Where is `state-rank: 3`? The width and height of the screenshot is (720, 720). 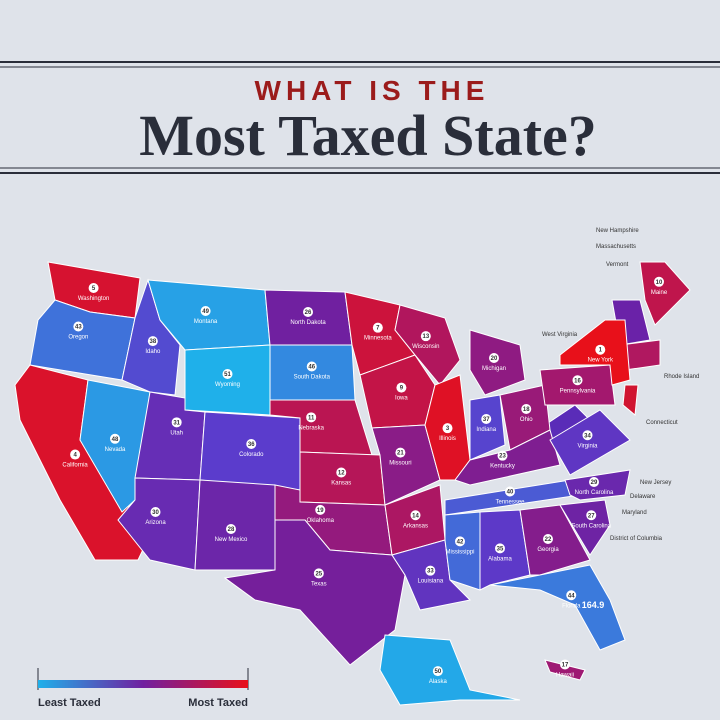 state-rank: 3 is located at coordinates (448, 429).